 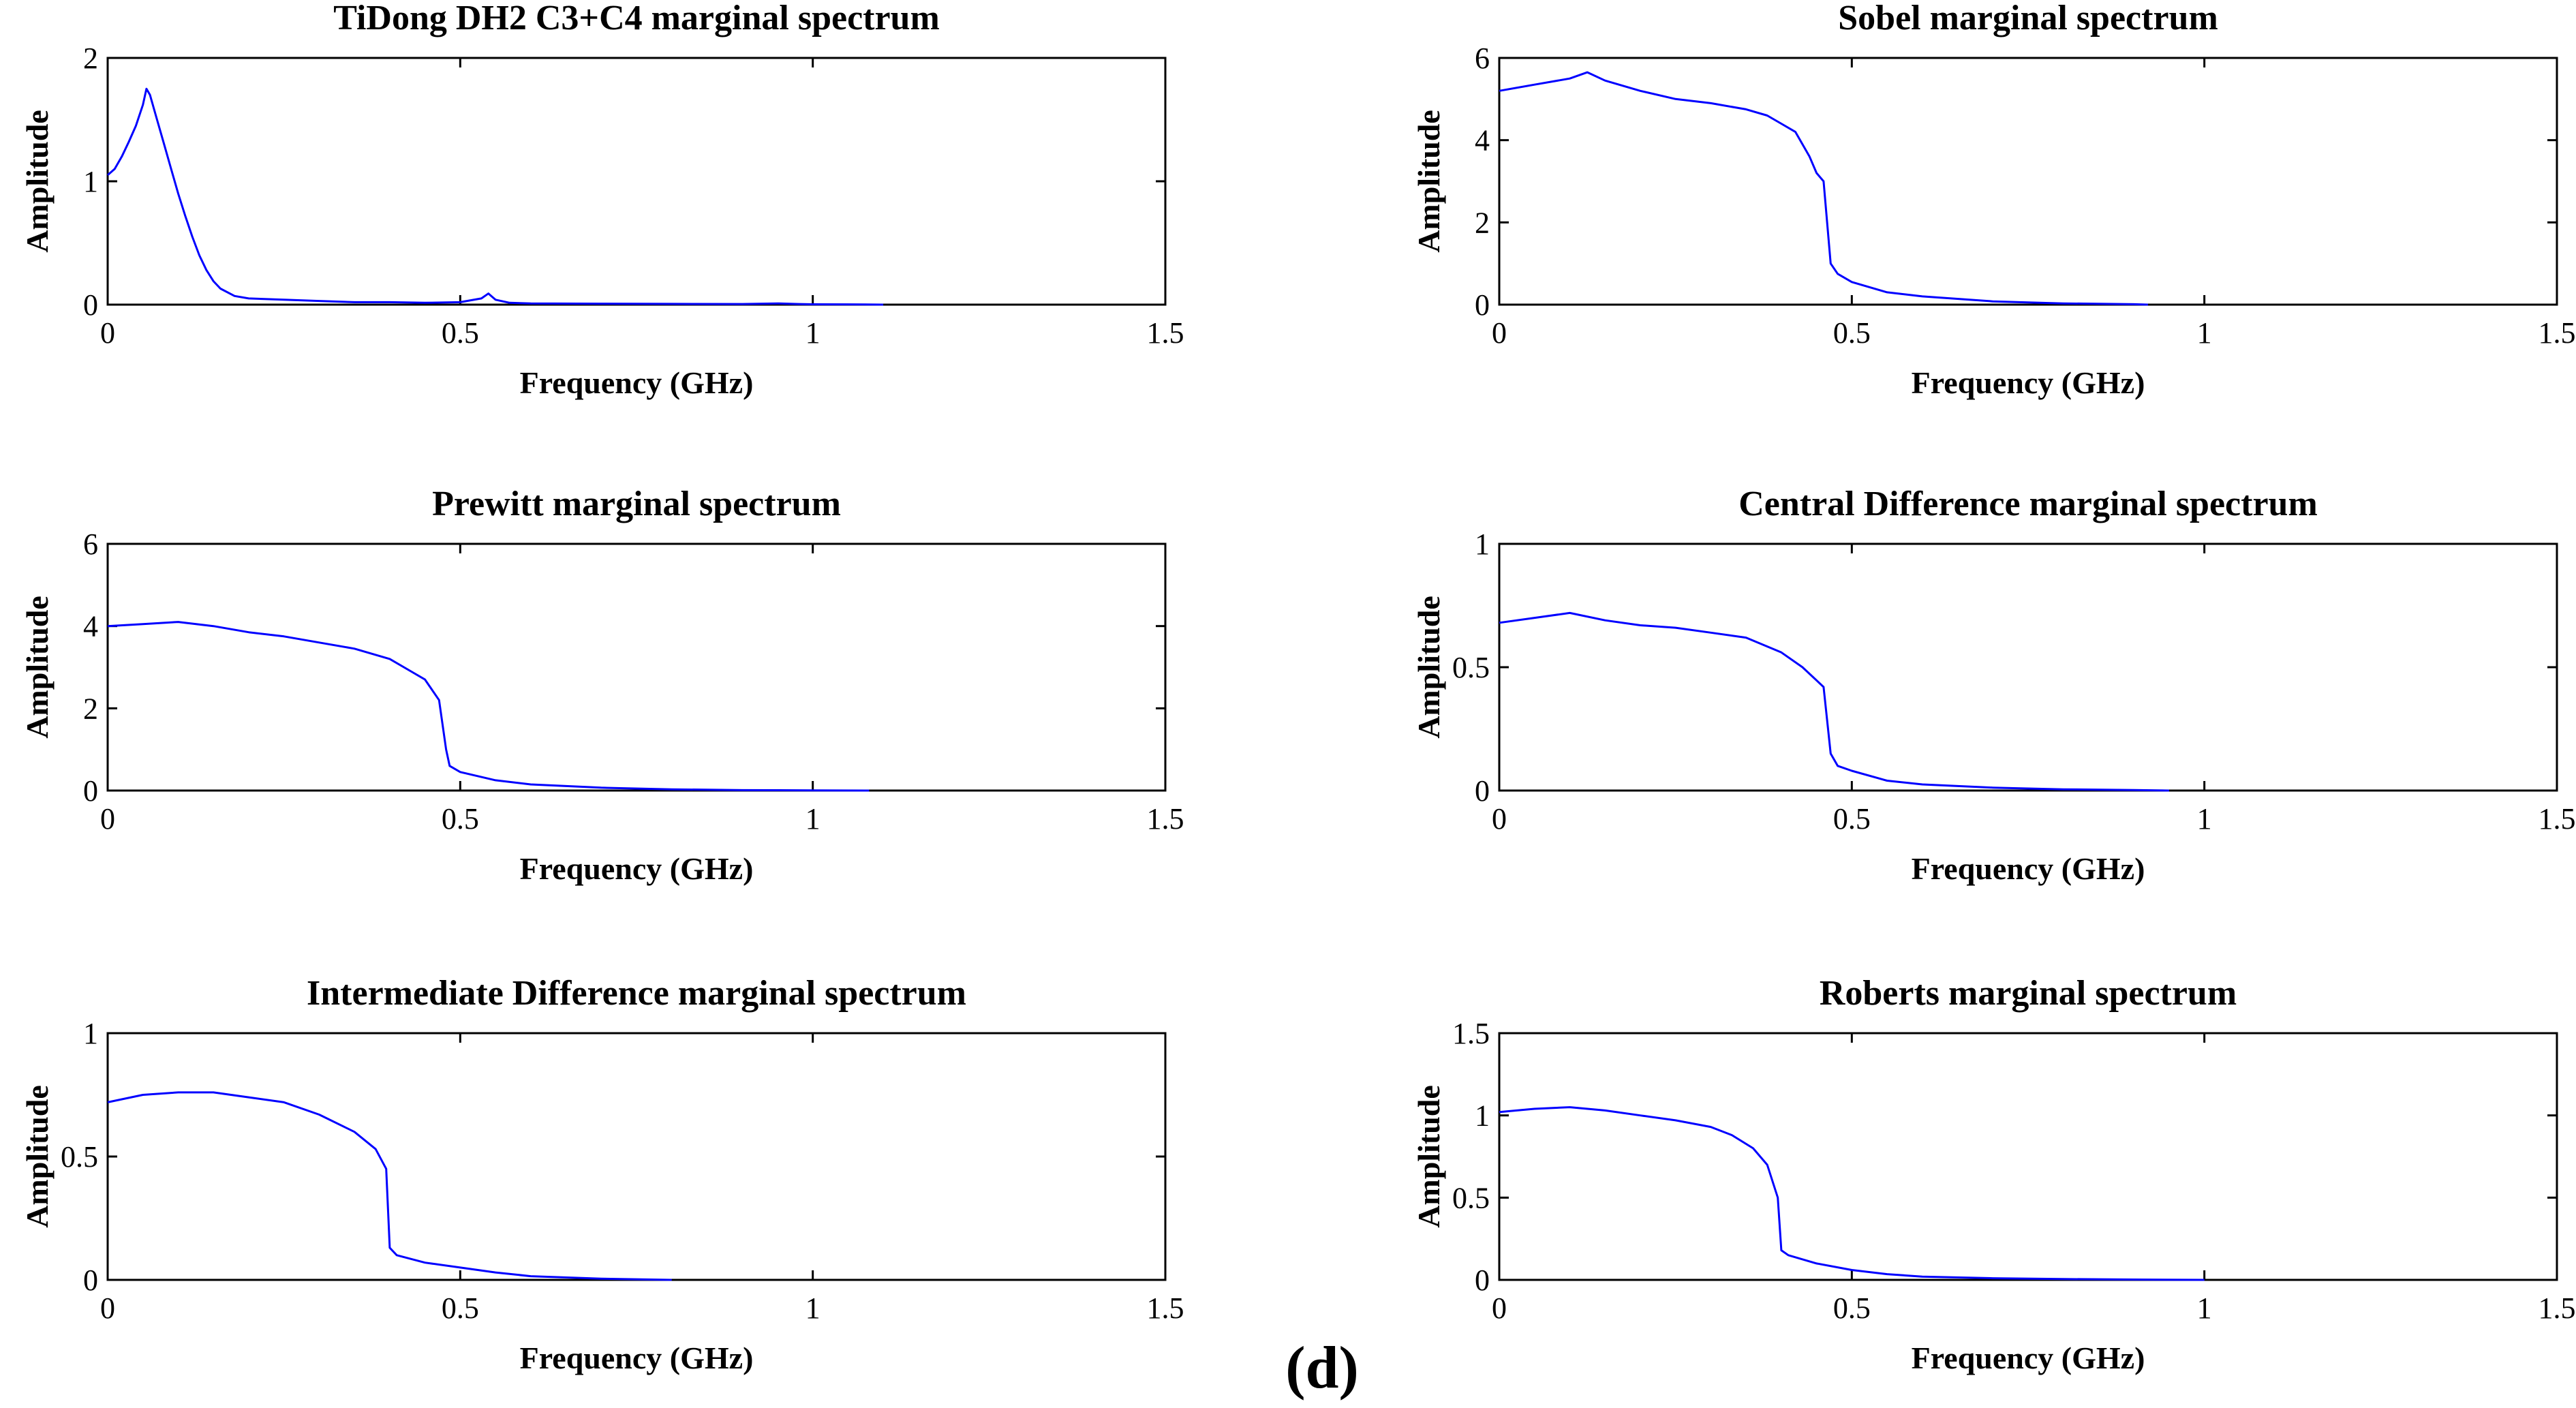 I want to click on y-tick-label: 1.5, so click(x=1471, y=1033).